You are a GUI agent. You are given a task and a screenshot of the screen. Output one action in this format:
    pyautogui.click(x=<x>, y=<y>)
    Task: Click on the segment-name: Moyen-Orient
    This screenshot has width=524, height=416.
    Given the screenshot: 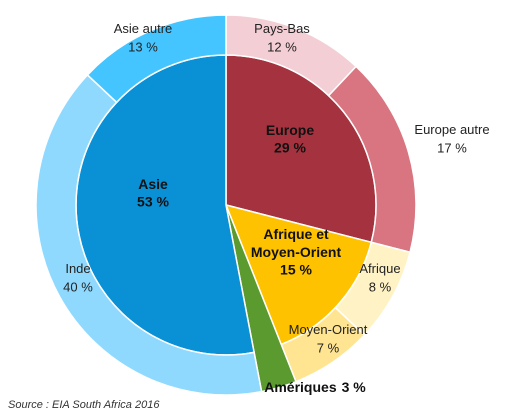 What is the action you would take?
    pyautogui.click(x=328, y=329)
    